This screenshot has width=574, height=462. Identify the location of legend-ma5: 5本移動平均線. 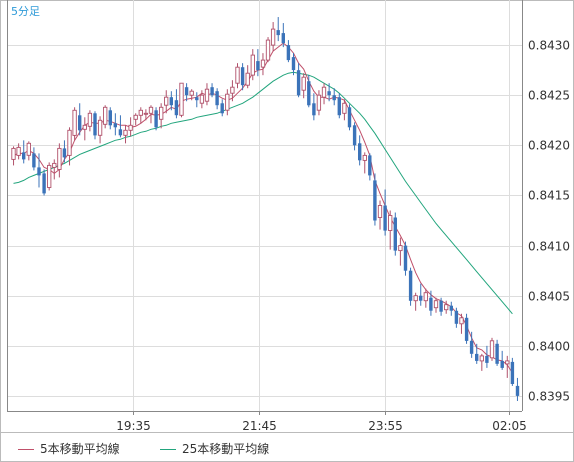
(69, 448).